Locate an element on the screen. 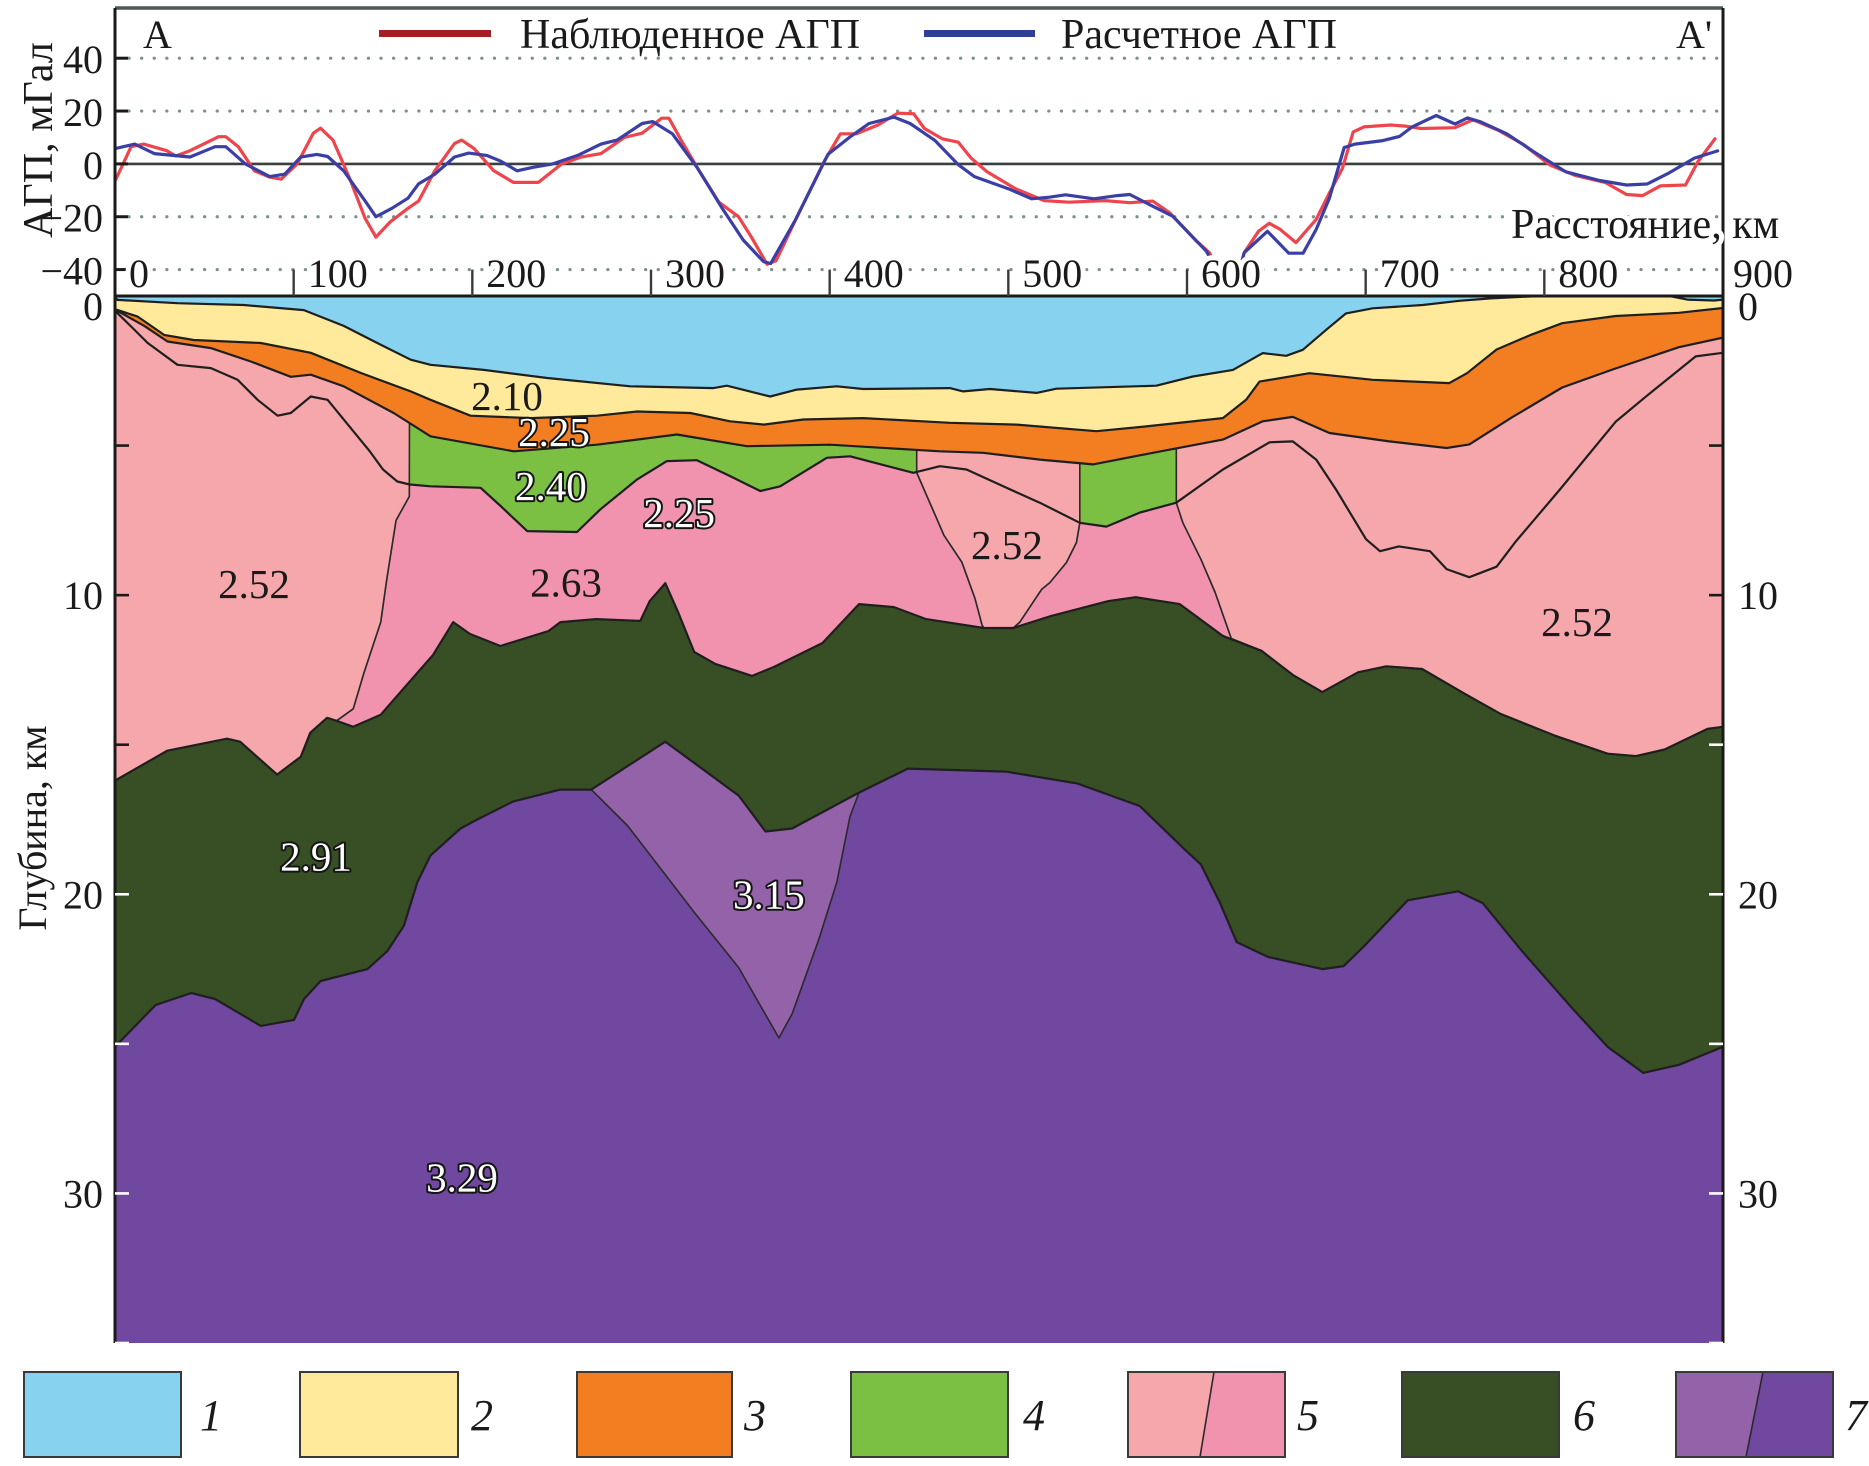 Image resolution: width=1869 pixels, height=1466 pixels. depth-tick-label-right: 30 is located at coordinates (1758, 1193).